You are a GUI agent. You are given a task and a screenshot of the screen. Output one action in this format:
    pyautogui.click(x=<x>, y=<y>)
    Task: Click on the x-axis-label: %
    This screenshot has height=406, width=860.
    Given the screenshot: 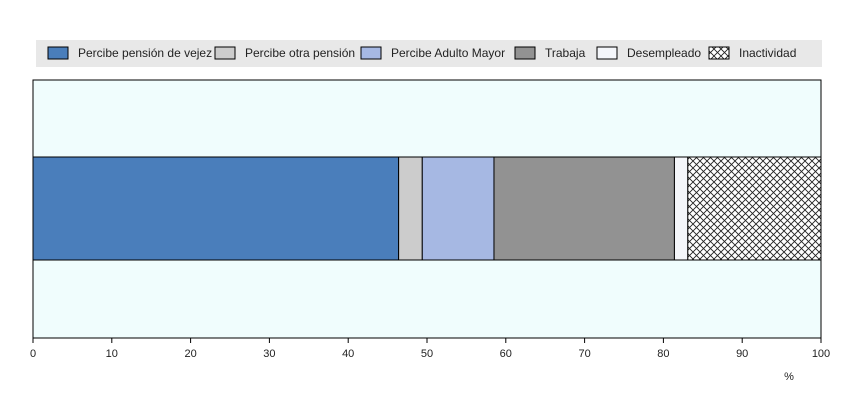 What is the action you would take?
    pyautogui.click(x=789, y=377)
    